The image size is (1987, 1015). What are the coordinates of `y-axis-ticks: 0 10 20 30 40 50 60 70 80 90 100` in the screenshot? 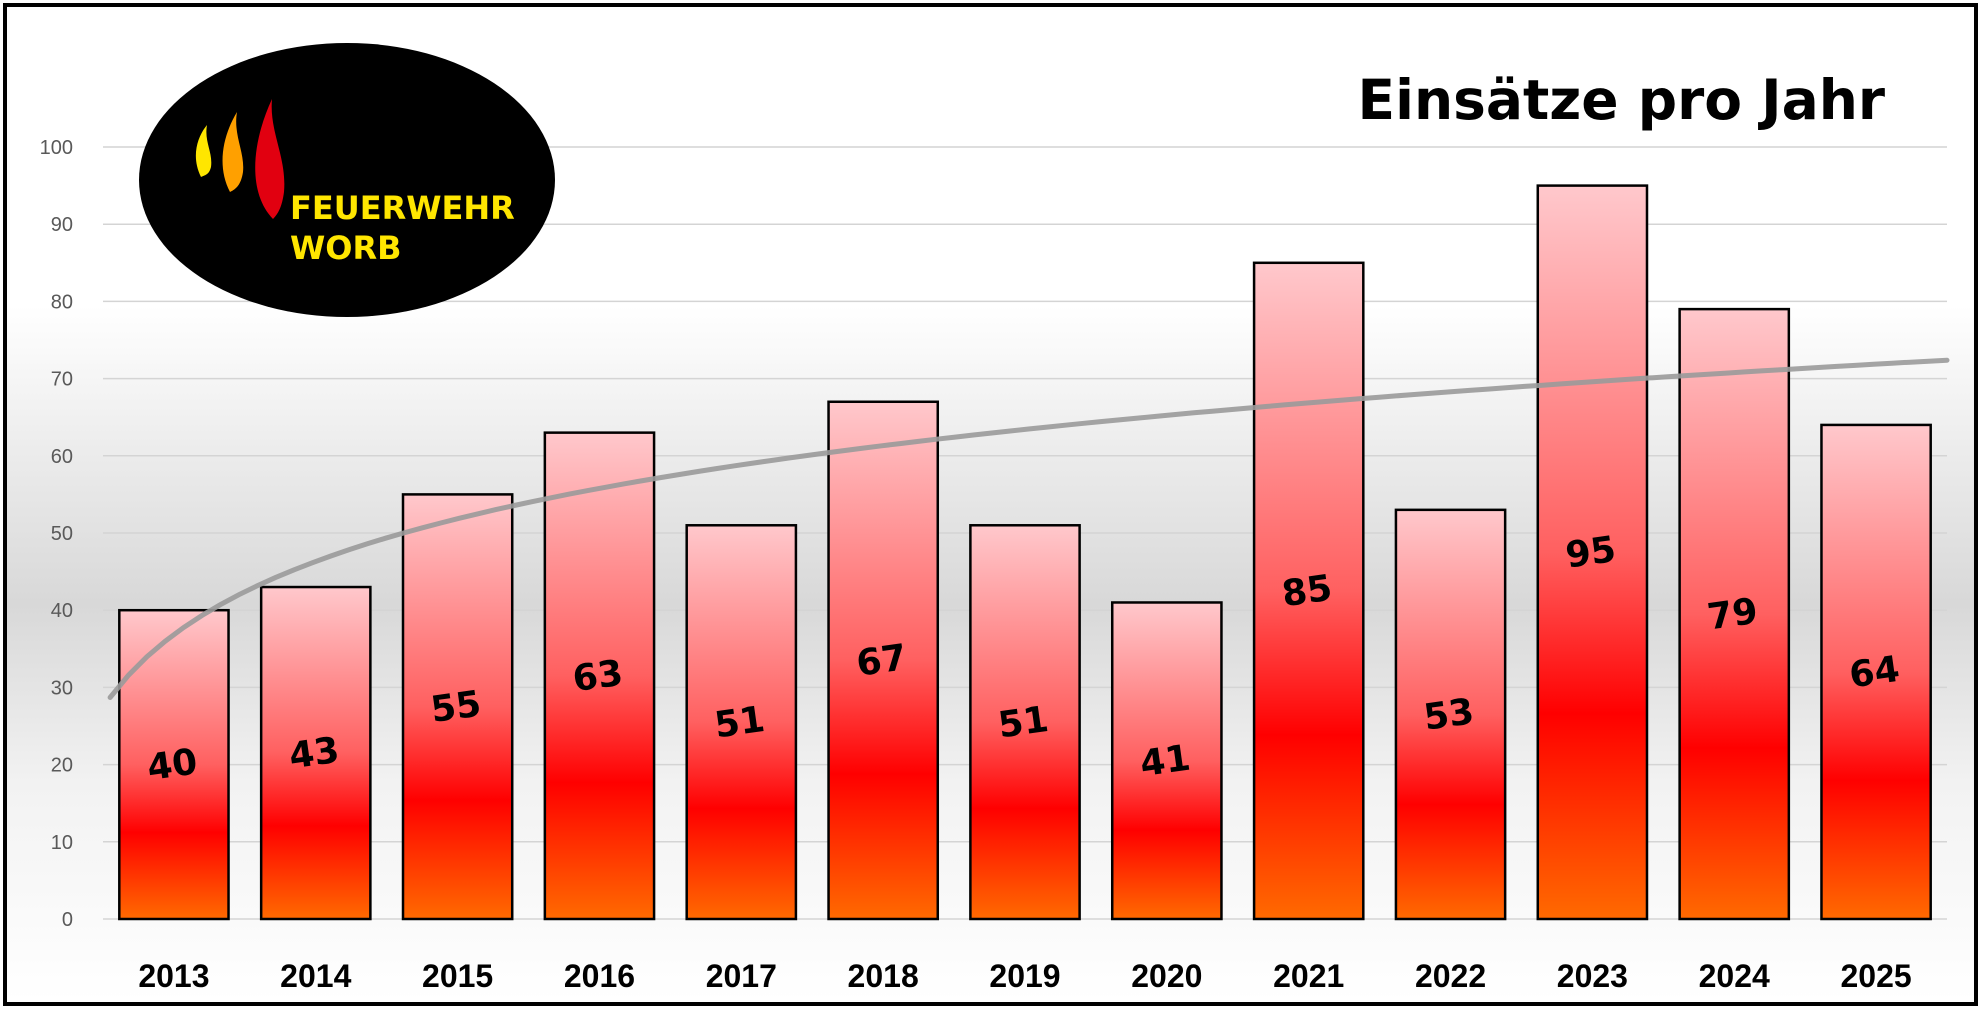 It's located at (56, 534).